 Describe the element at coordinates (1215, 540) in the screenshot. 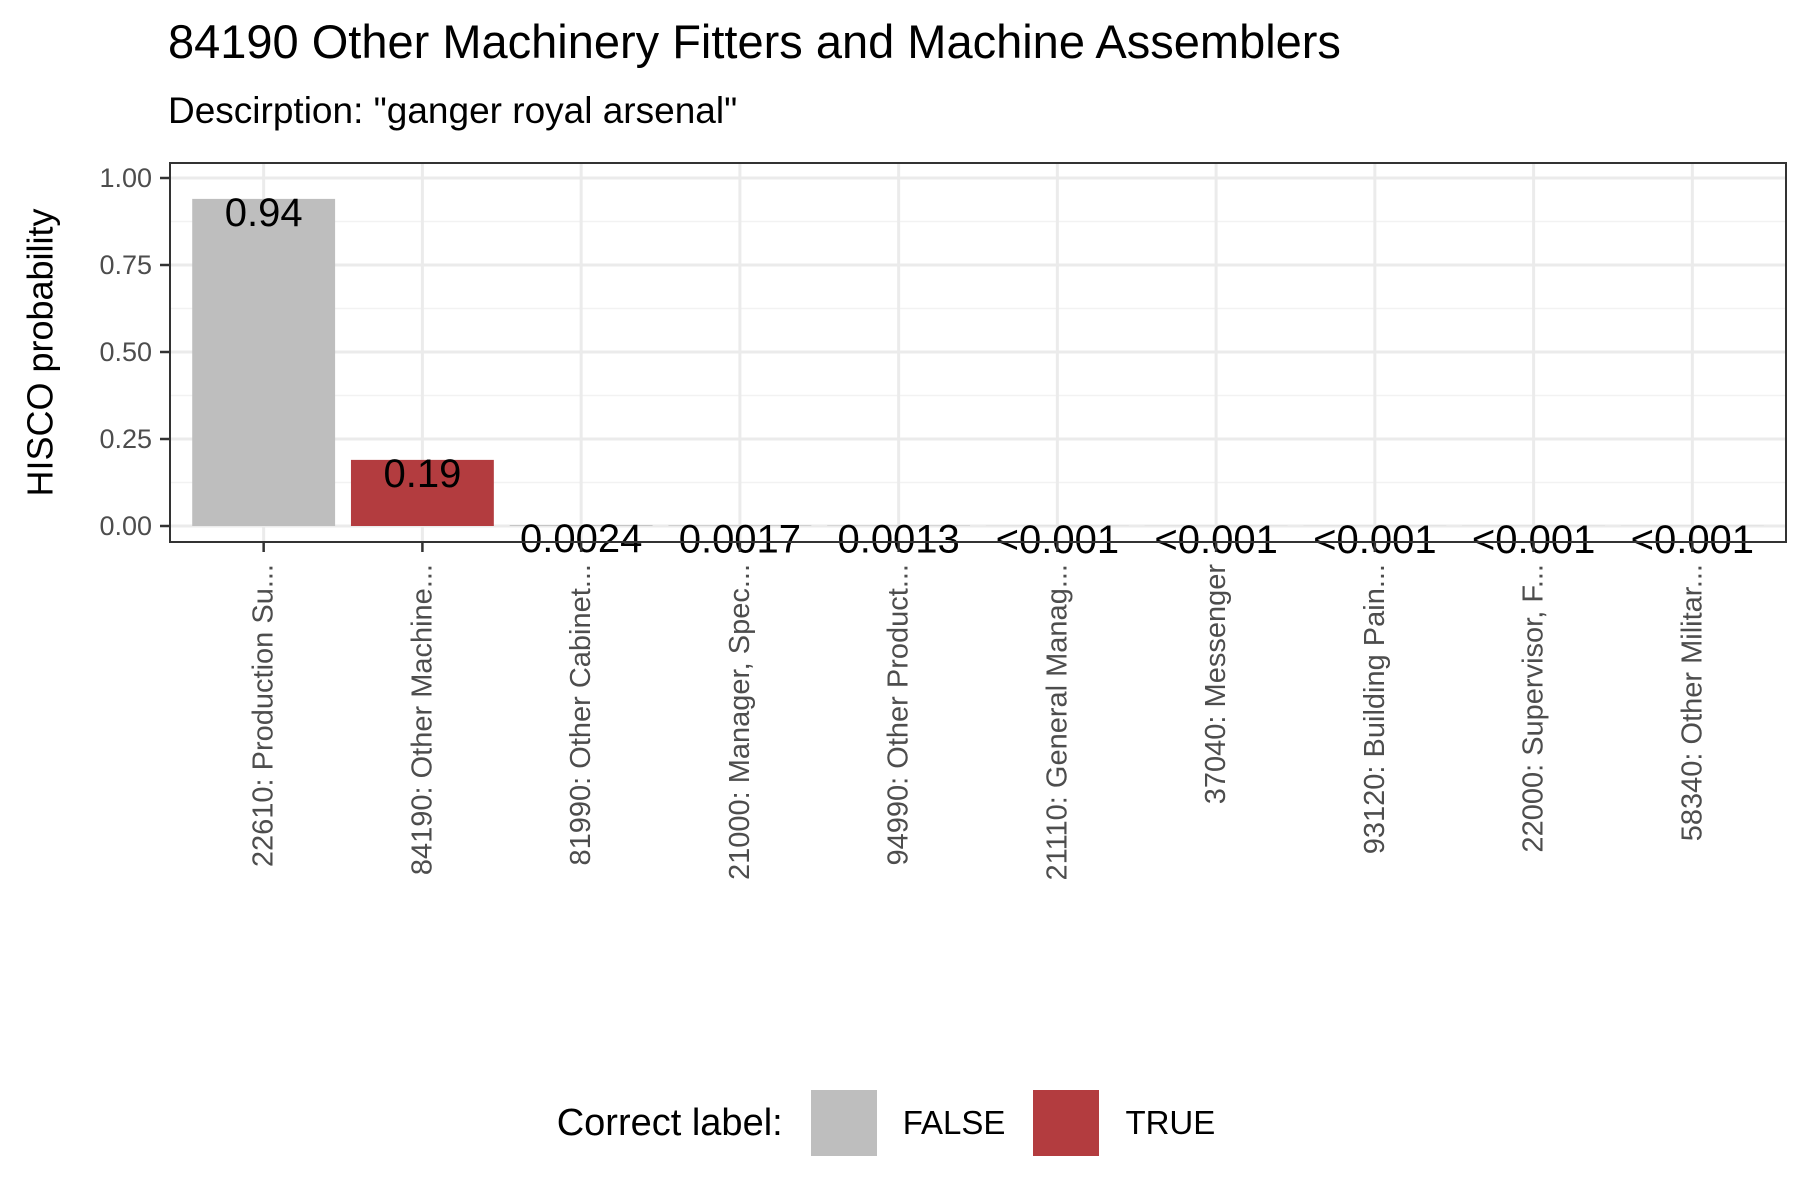

I see `data-label-7: <0.001` at that location.